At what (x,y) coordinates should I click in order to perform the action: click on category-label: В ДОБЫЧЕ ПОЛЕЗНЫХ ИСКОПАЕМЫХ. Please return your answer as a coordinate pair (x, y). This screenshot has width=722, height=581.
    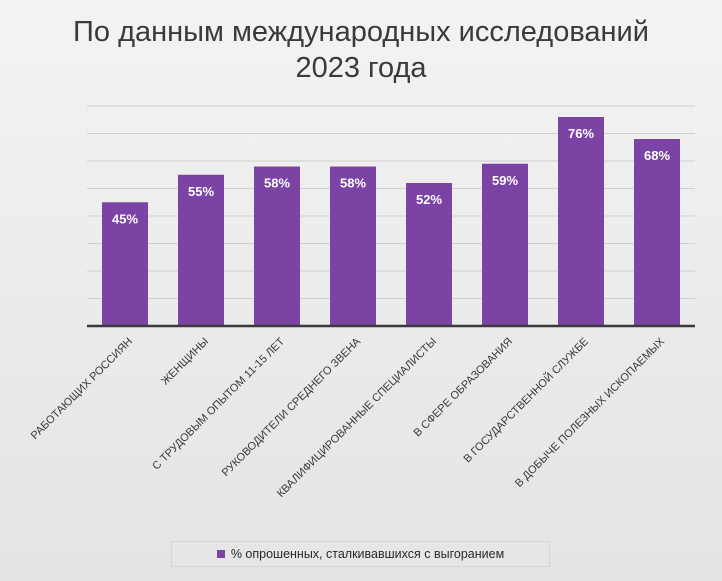
    Looking at the image, I should click on (590, 412).